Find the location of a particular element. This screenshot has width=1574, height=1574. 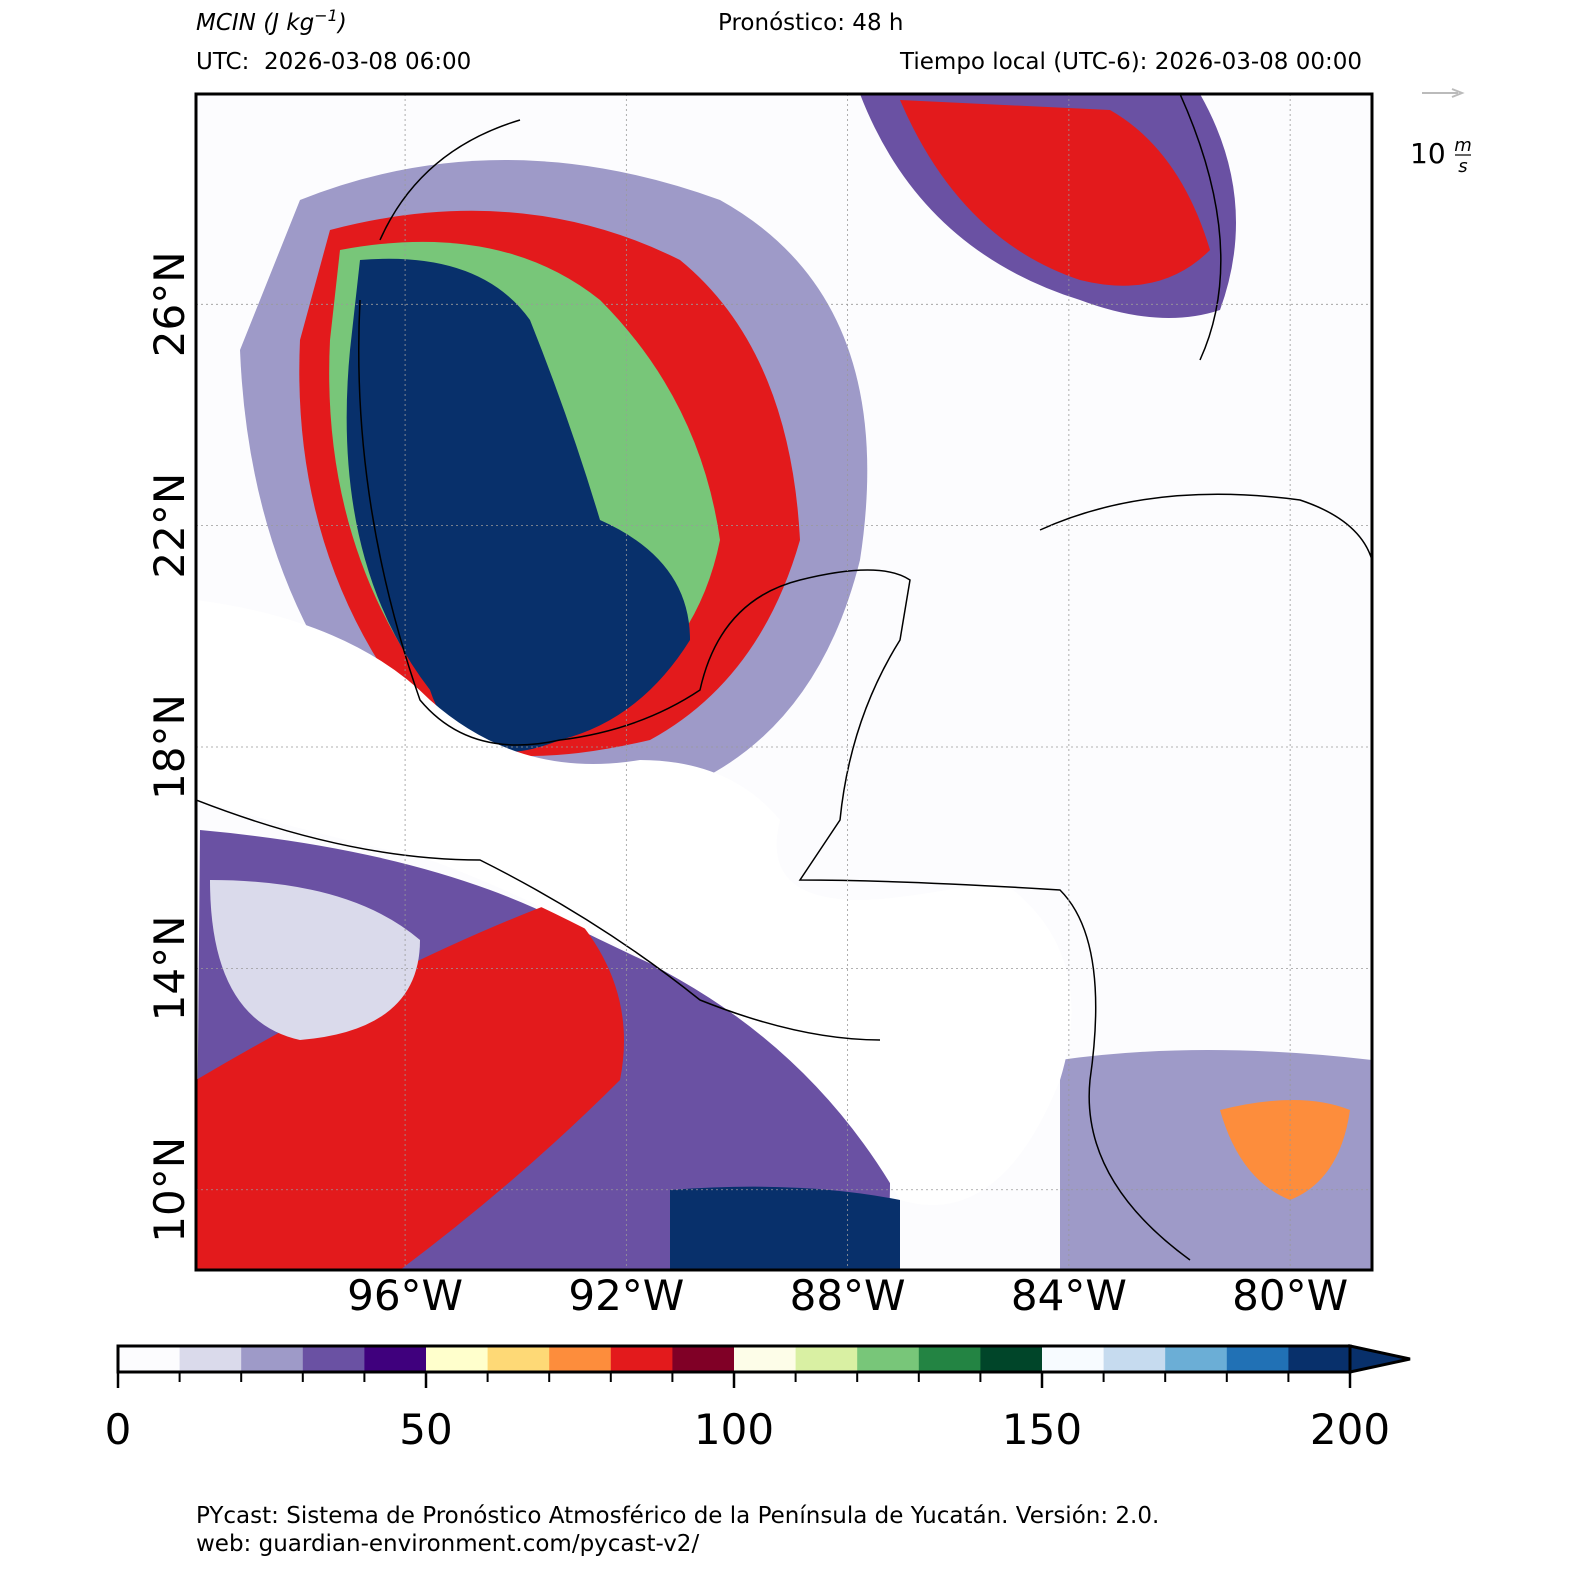

wind-key-unit-top: m is located at coordinates (1463, 145).